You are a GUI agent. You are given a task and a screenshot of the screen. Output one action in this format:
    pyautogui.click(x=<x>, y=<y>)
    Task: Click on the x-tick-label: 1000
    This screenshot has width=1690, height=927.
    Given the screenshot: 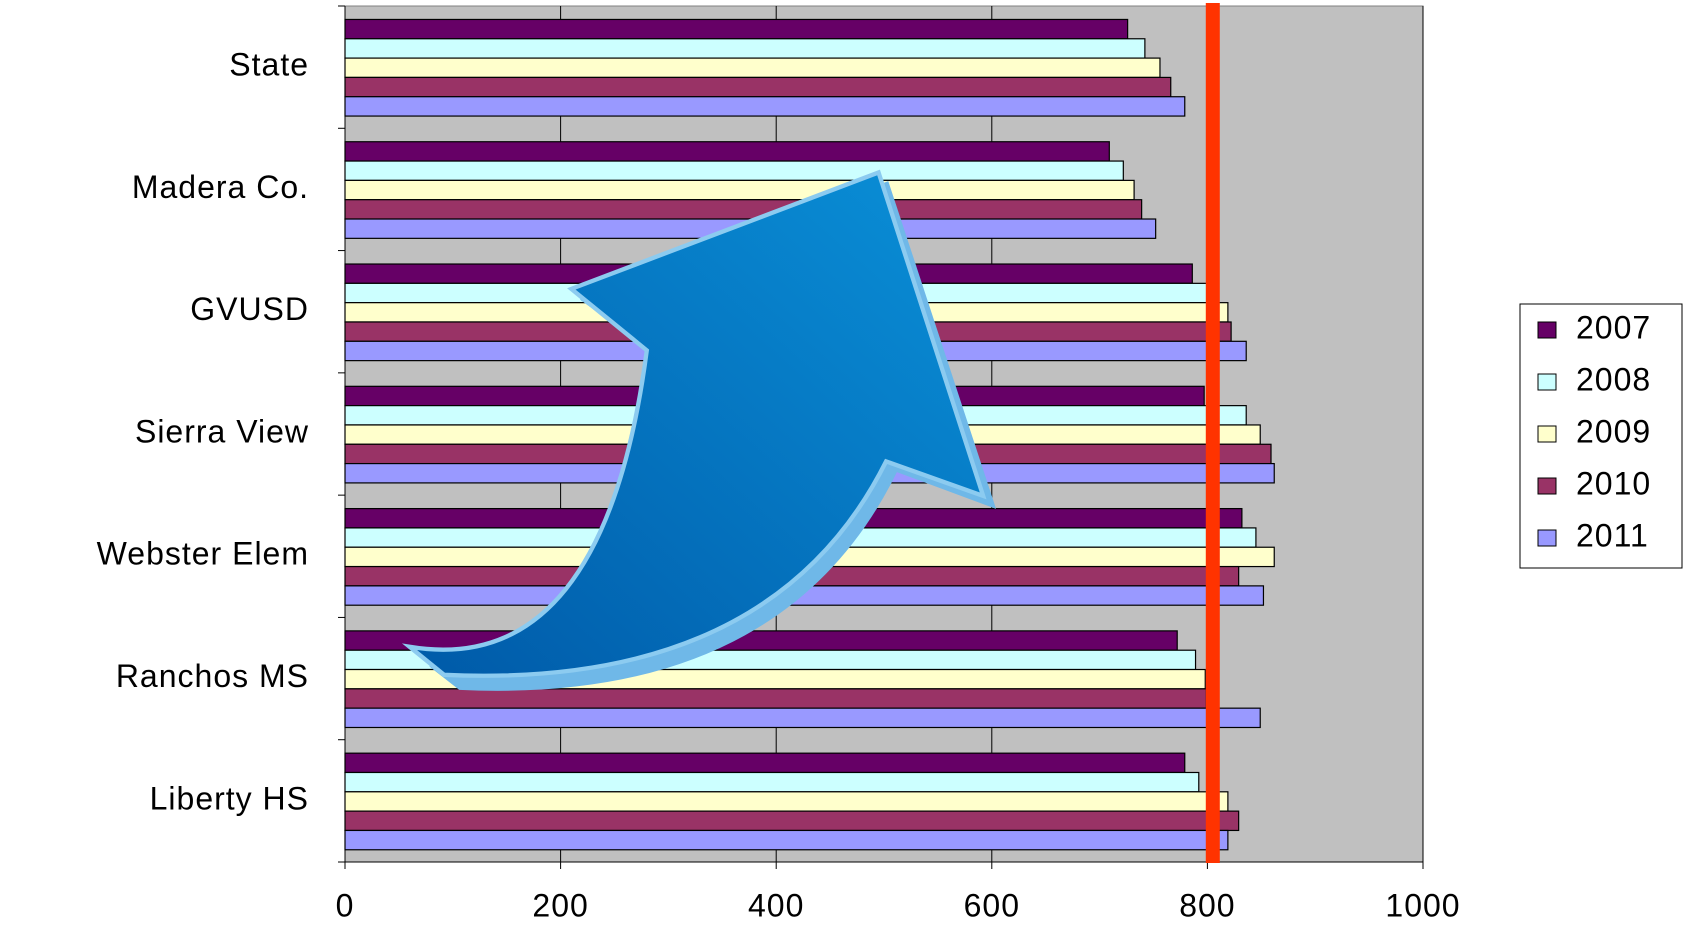 What is the action you would take?
    pyautogui.click(x=1422, y=905)
    